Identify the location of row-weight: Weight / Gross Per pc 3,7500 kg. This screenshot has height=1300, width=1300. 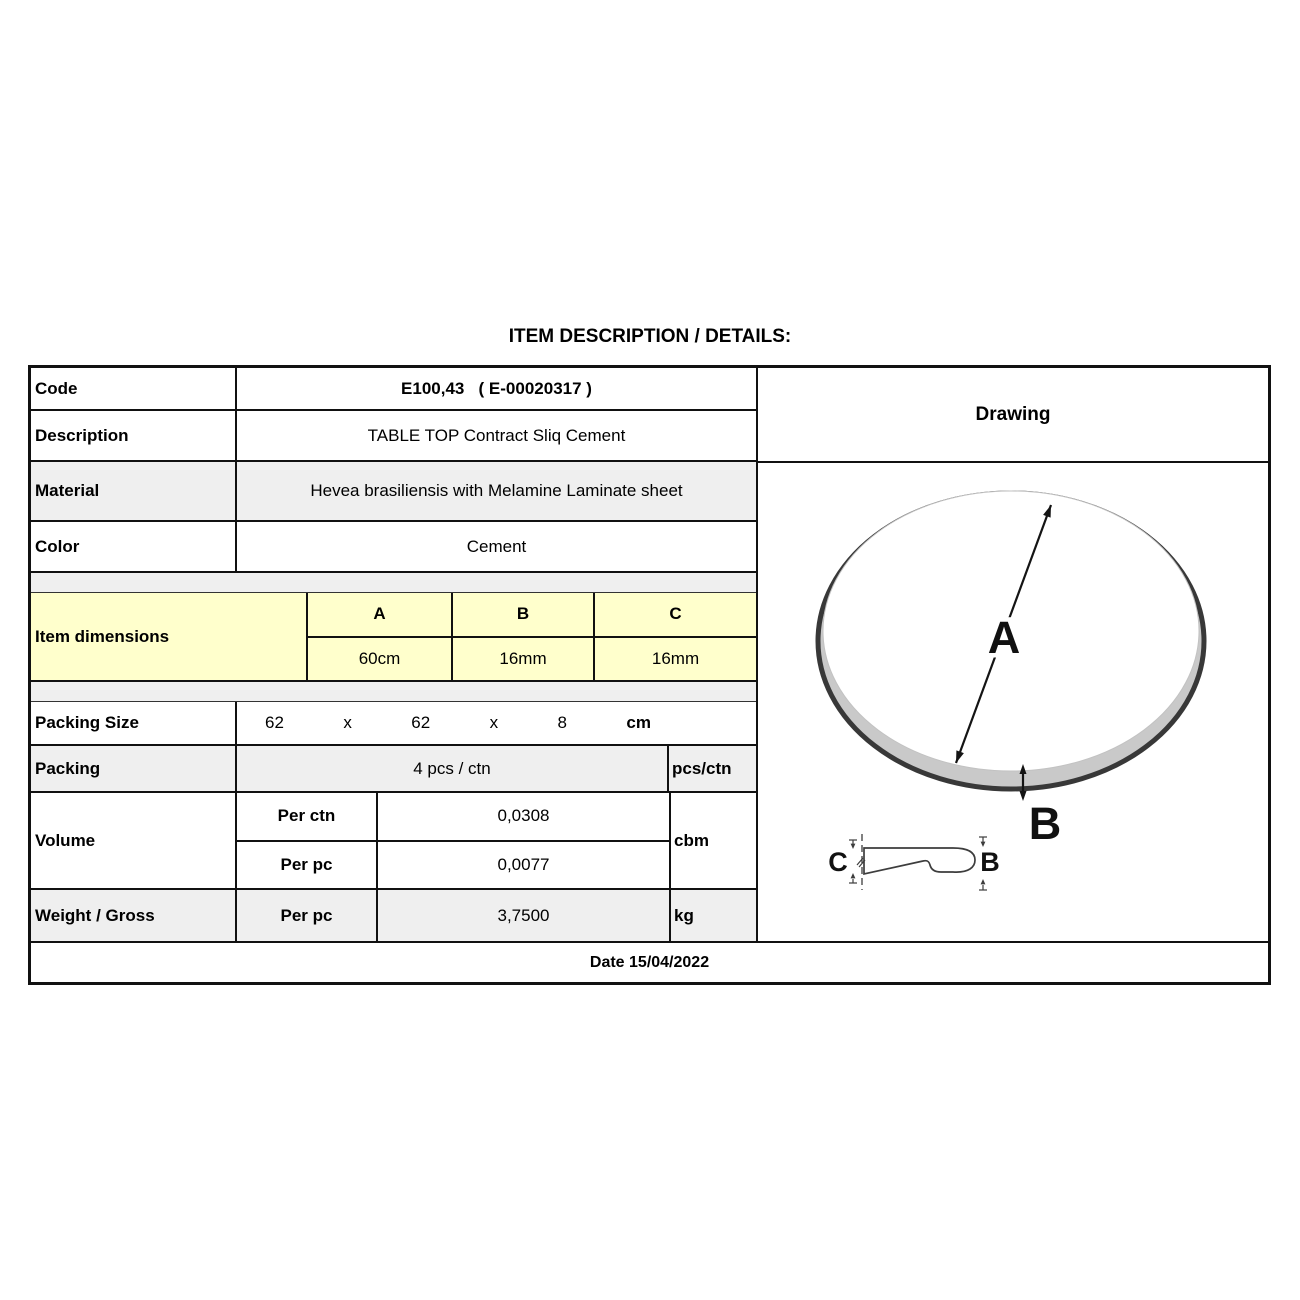
(393, 915).